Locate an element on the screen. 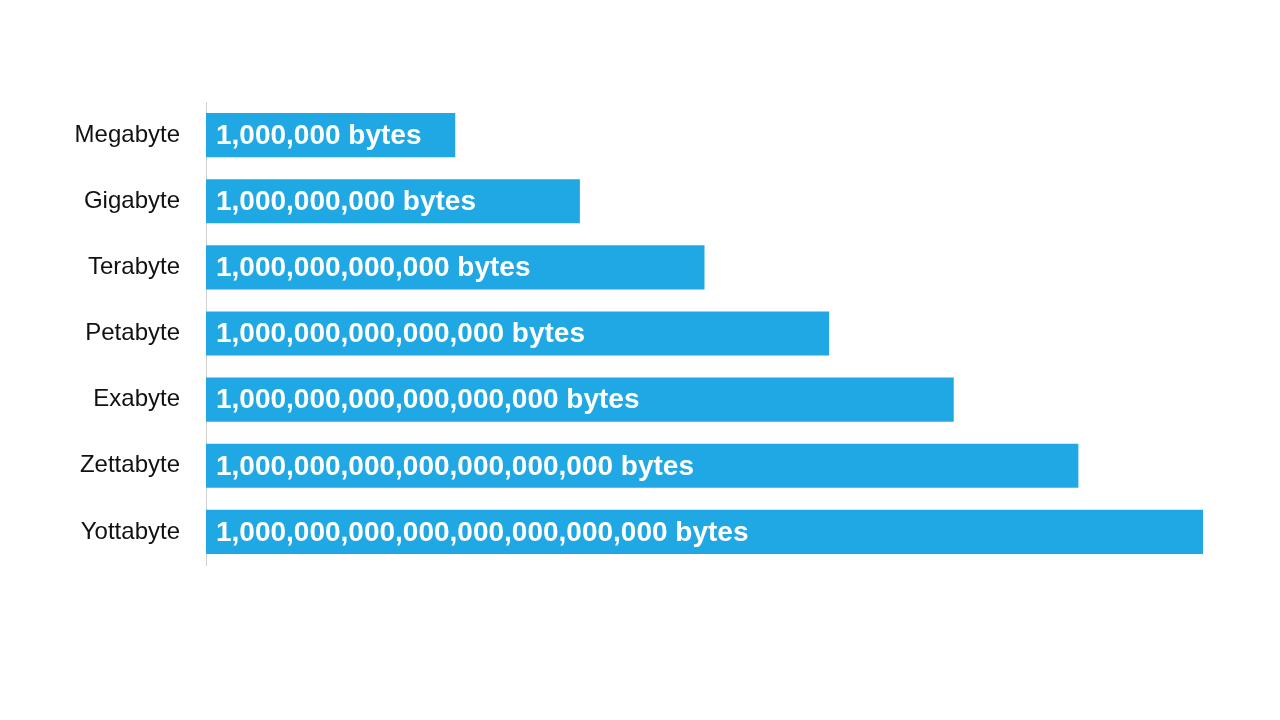  y-tick-label: Terabyte is located at coordinates (133, 265).